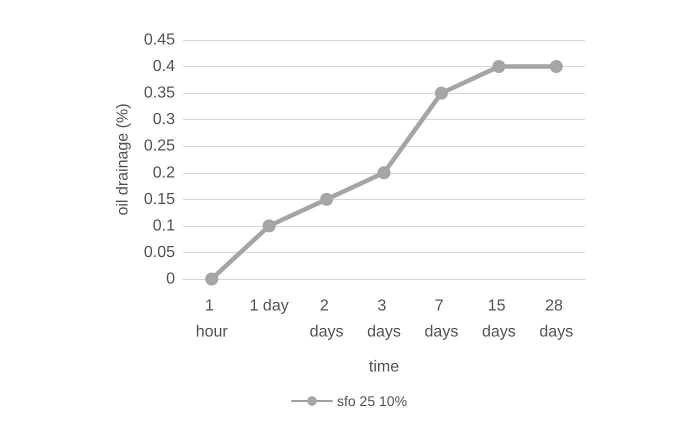 This screenshot has width=698, height=421. What do you see at coordinates (372, 401) in the screenshot?
I see `legend-label: sfo 25 10%` at bounding box center [372, 401].